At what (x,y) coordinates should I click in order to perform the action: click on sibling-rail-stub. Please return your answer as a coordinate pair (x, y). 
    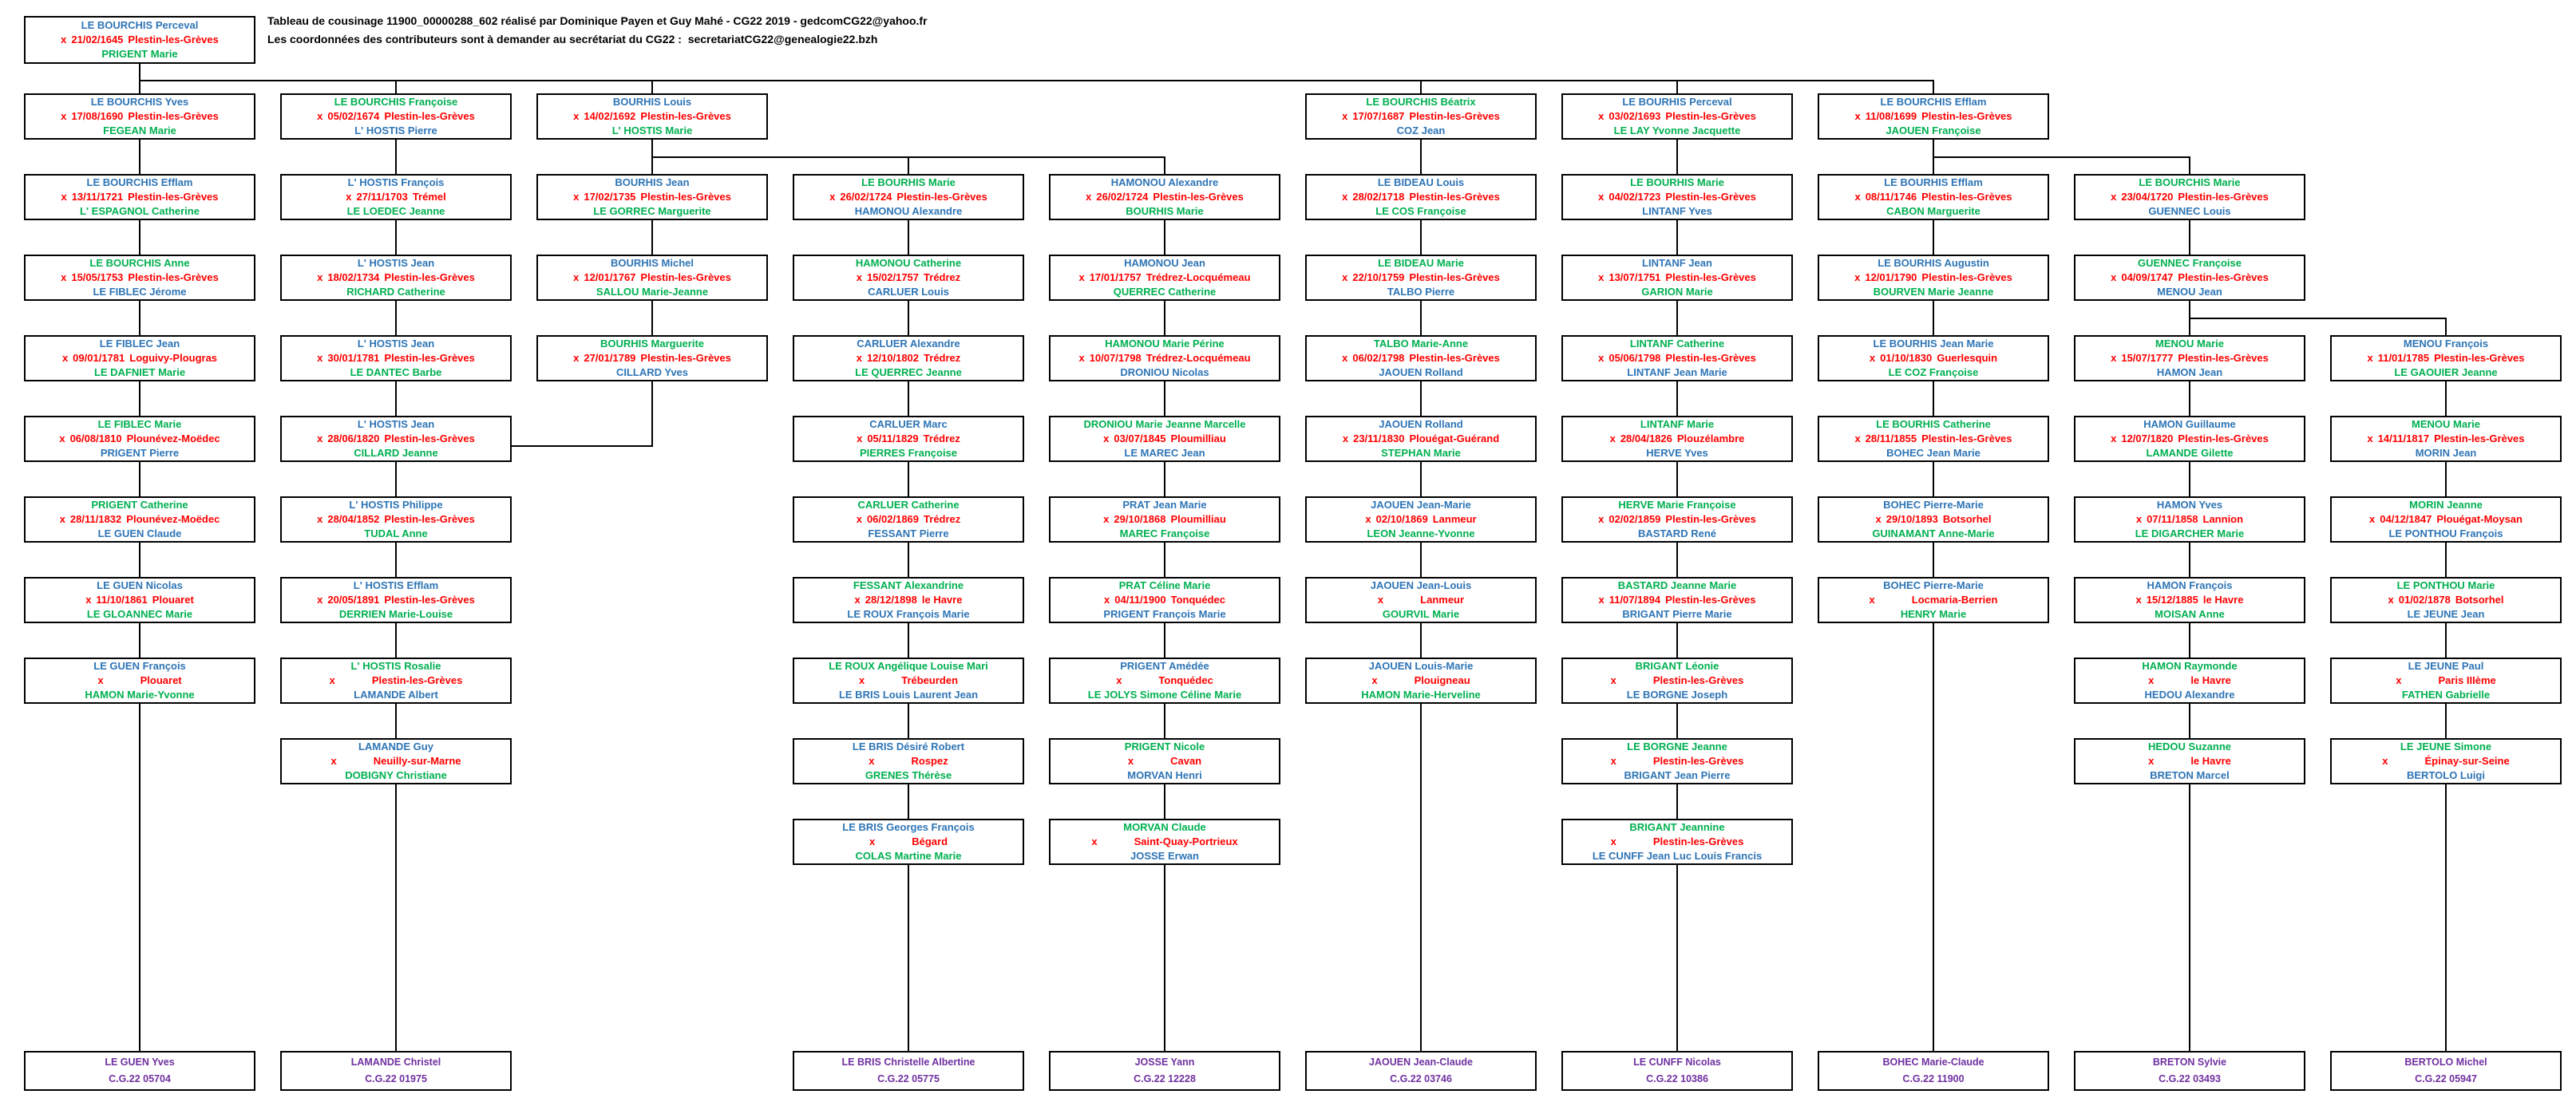
    Looking at the image, I should click on (652, 148).